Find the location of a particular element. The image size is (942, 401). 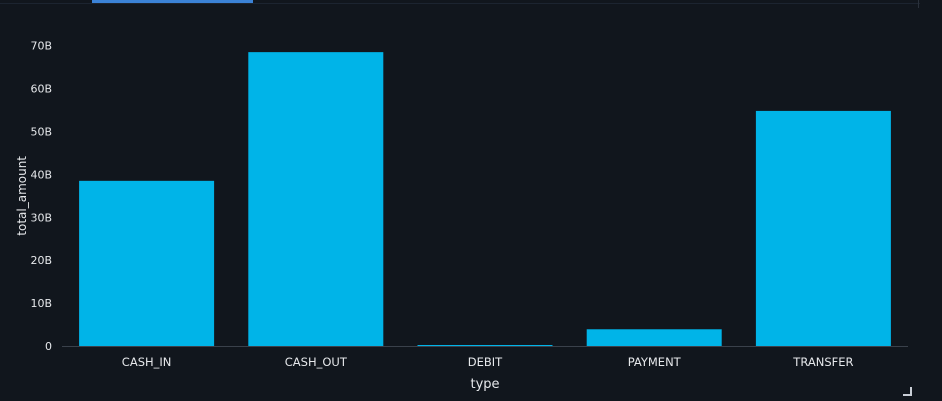

x-axis-ticks: CASH_IN CASH_OUT DEBIT PAYMENT TRANSFER is located at coordinates (488, 362).